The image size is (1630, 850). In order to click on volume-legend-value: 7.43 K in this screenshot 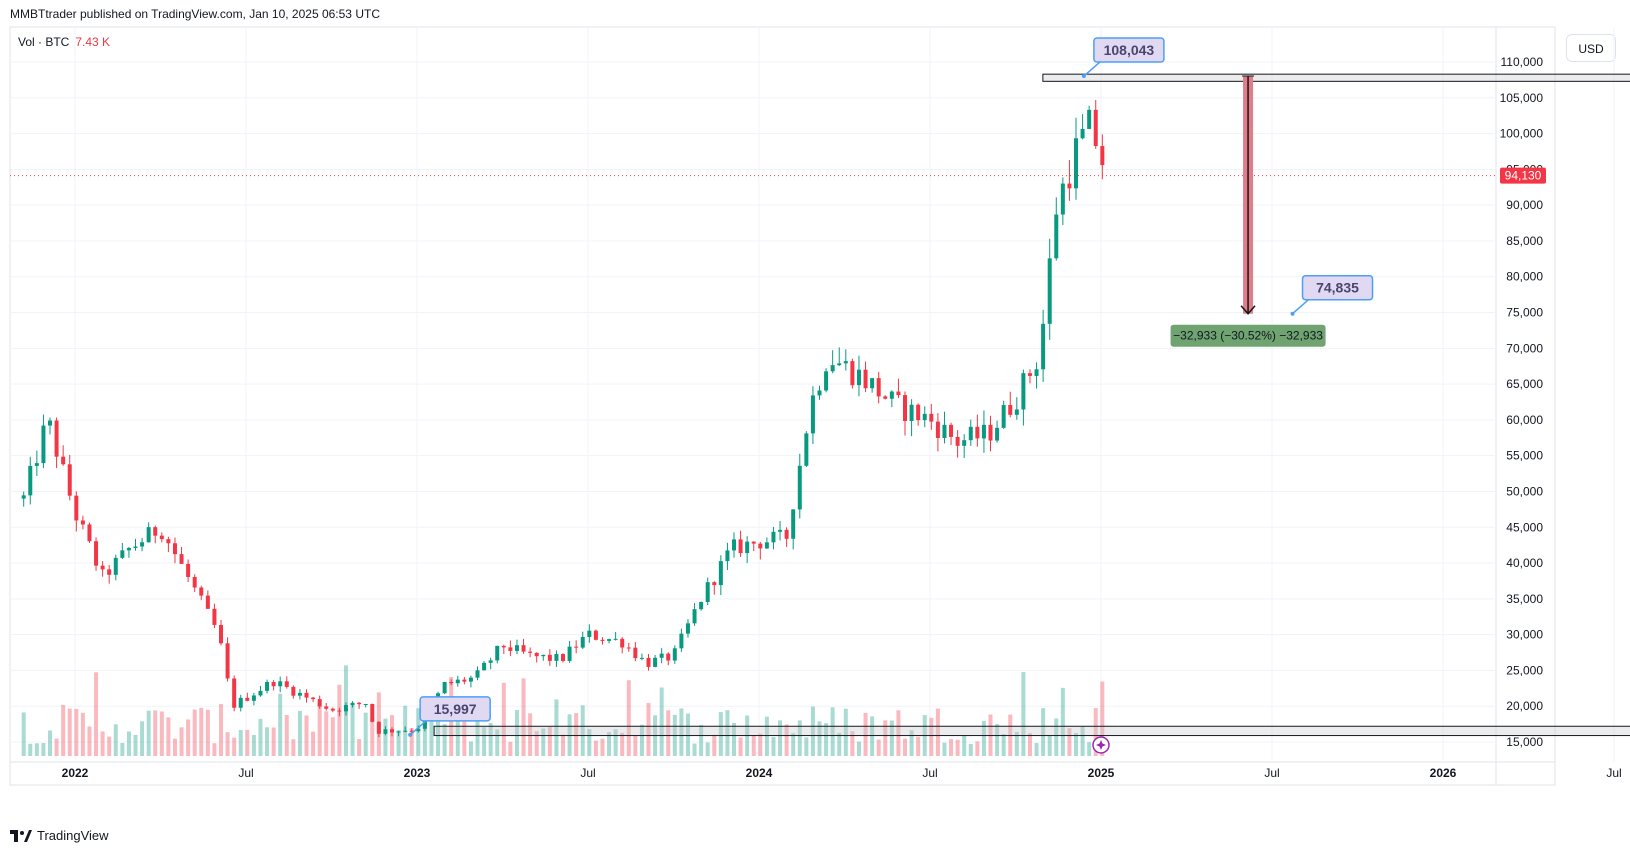, I will do `click(93, 42)`.